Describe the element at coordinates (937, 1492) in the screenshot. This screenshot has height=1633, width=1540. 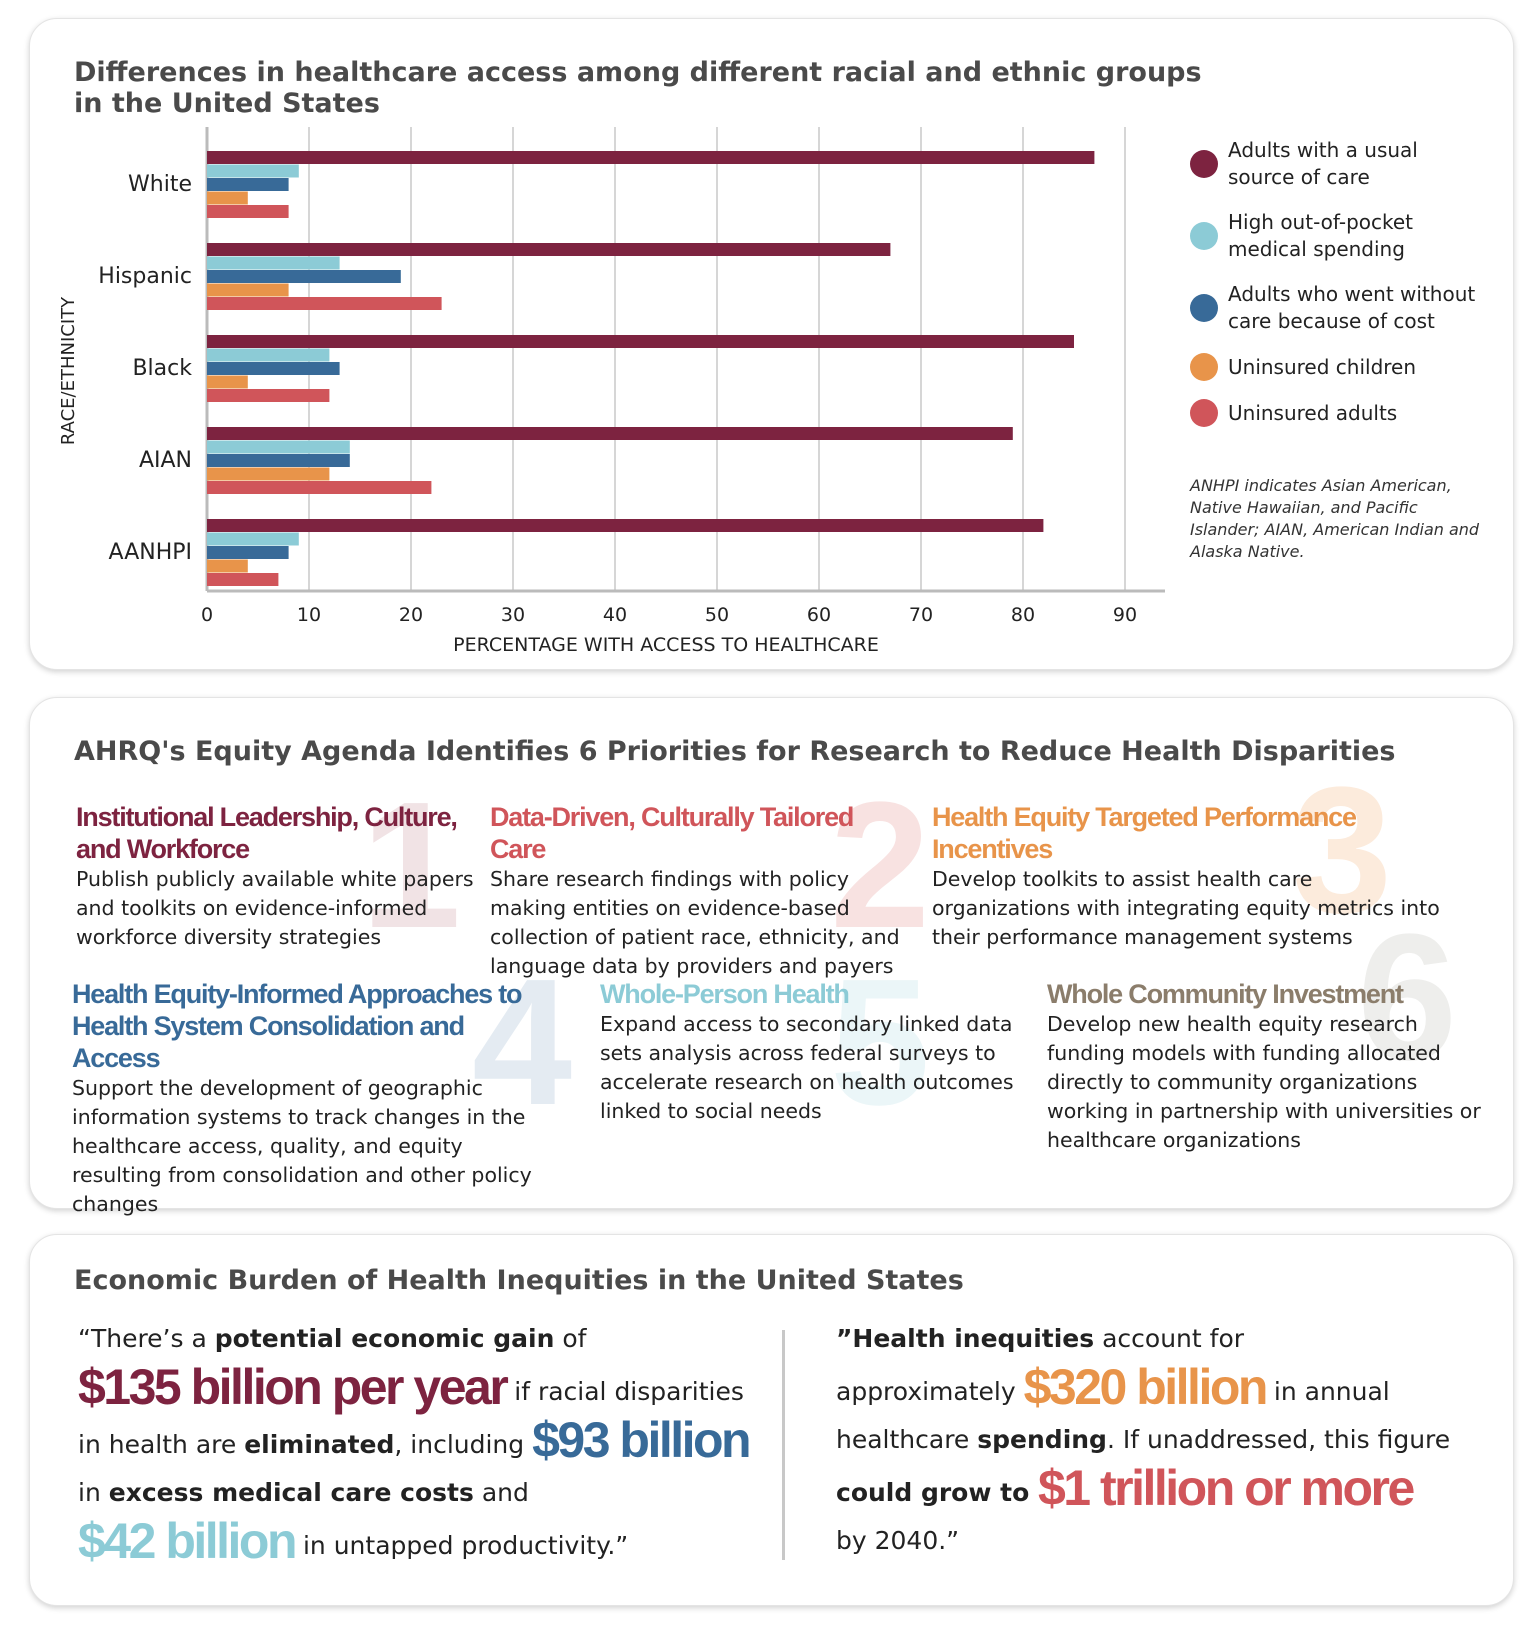
I see `text: could grow to` at that location.